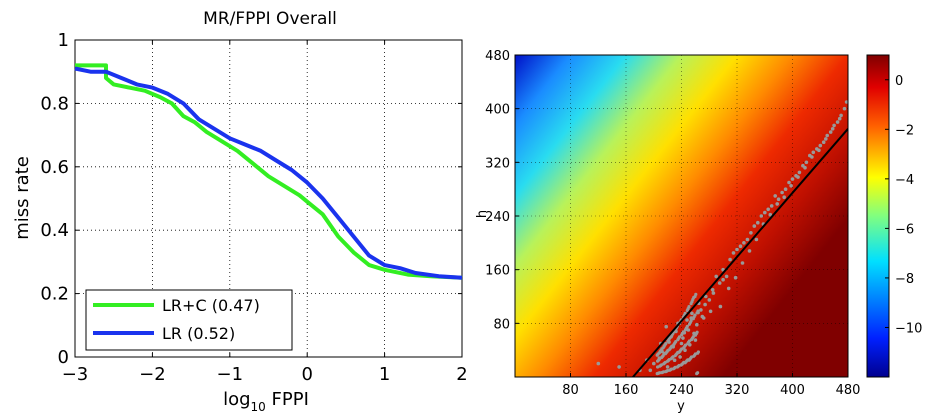 The image size is (928, 418). What do you see at coordinates (22, 198) in the screenshot?
I see `left-y-axis-label: miss rate` at bounding box center [22, 198].